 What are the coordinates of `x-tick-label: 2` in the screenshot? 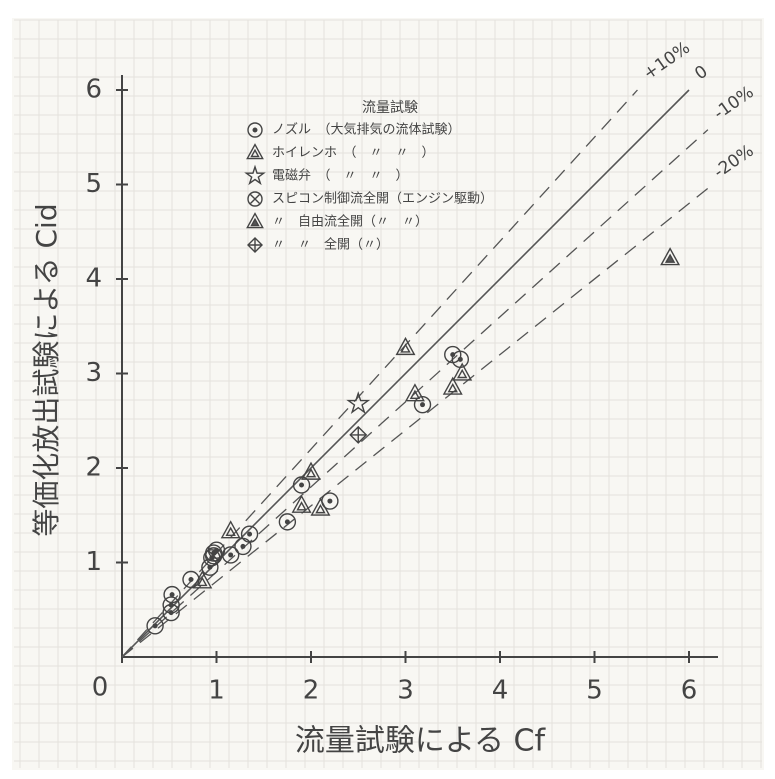 It's located at (311, 691).